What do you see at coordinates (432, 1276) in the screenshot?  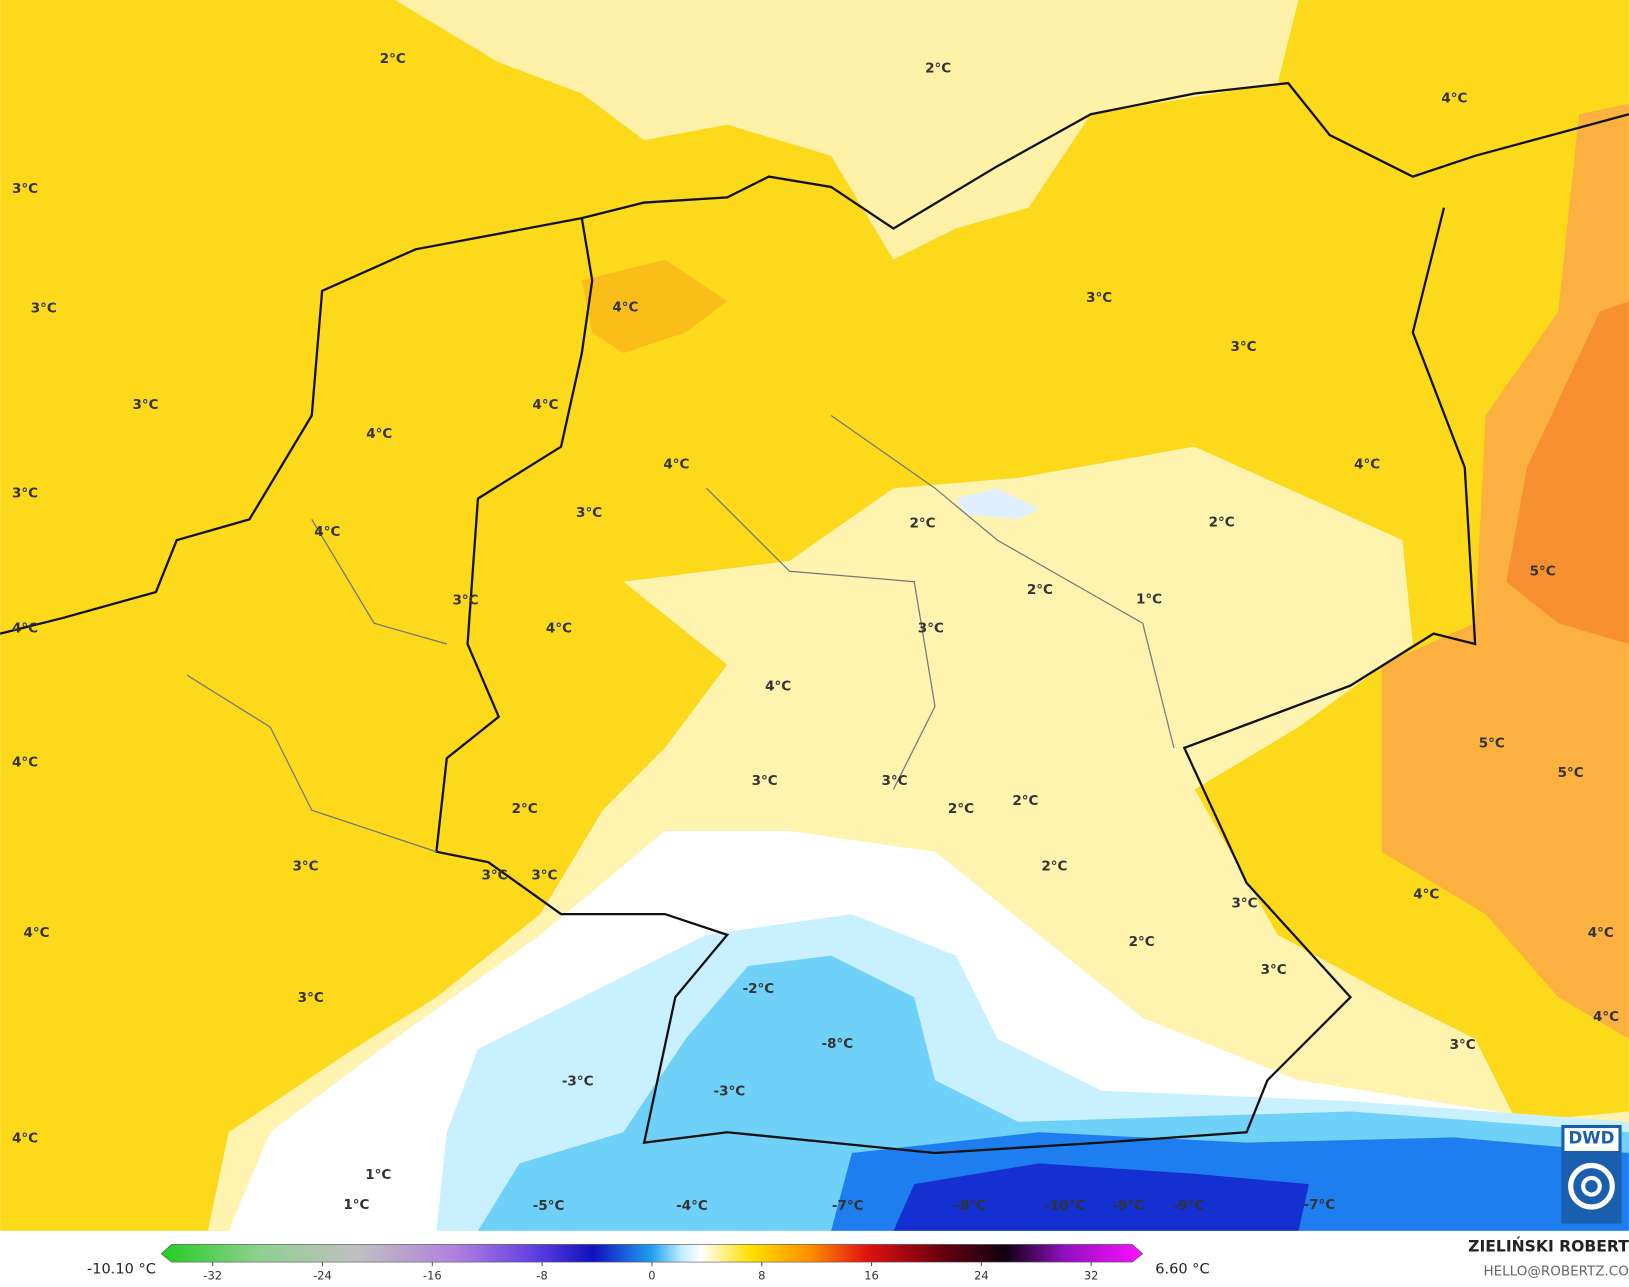 I see `colorbar-tick-label: -16` at bounding box center [432, 1276].